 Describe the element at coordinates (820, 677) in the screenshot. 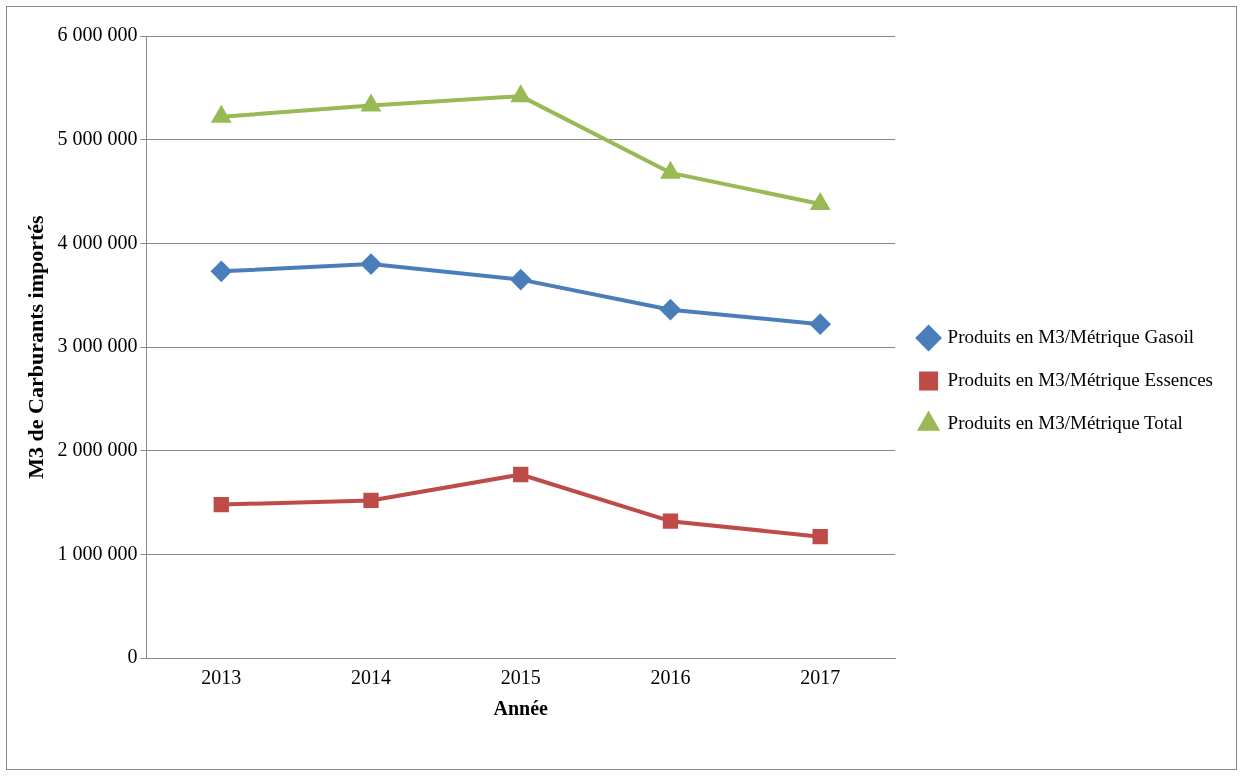

I see `x-tick-label: 2017` at that location.